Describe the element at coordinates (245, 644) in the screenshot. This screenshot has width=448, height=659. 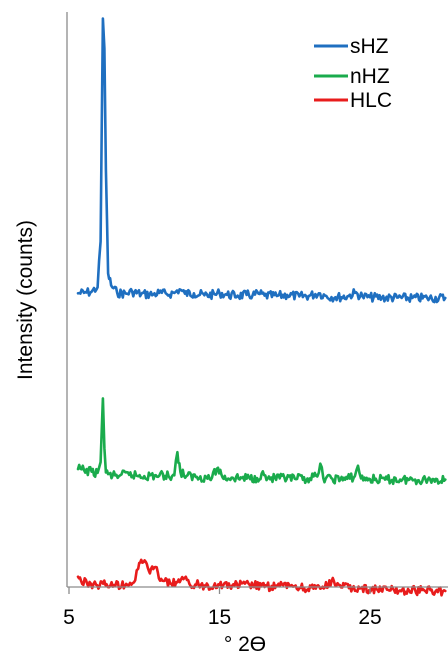
I see `x-axis-title: ° 2ϴ` at that location.